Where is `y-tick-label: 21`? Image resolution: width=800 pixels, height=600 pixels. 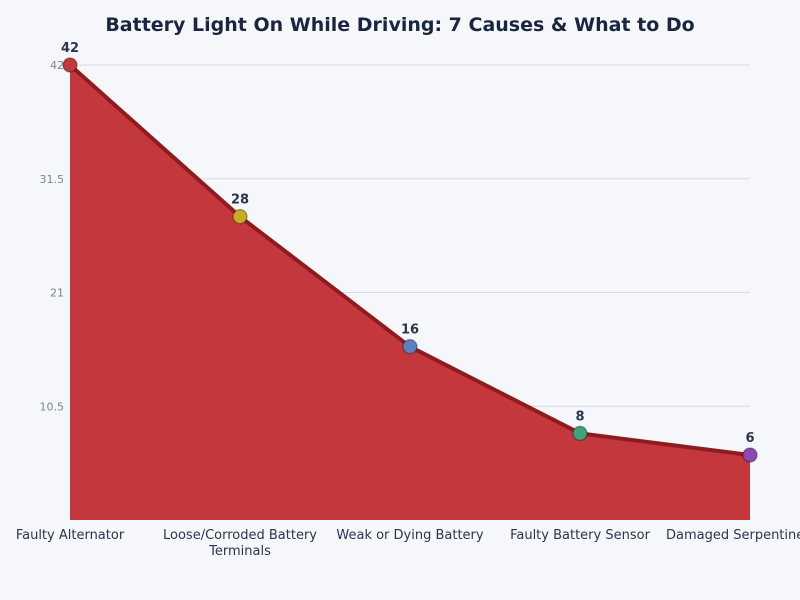
y-tick-label: 21 is located at coordinates (57, 293).